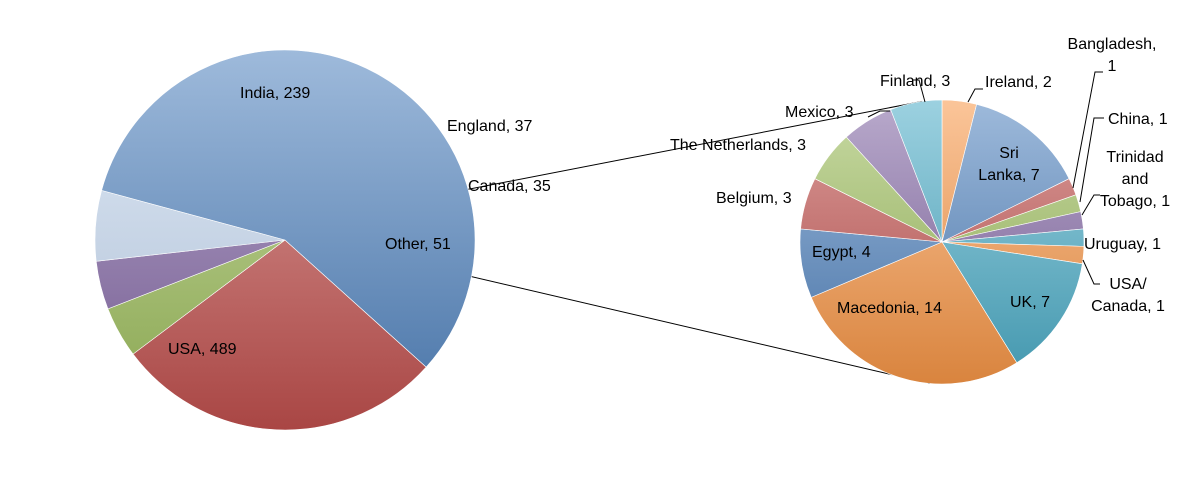 This screenshot has height=488, width=1180. I want to click on main-label-england: England, 37, so click(490, 126).